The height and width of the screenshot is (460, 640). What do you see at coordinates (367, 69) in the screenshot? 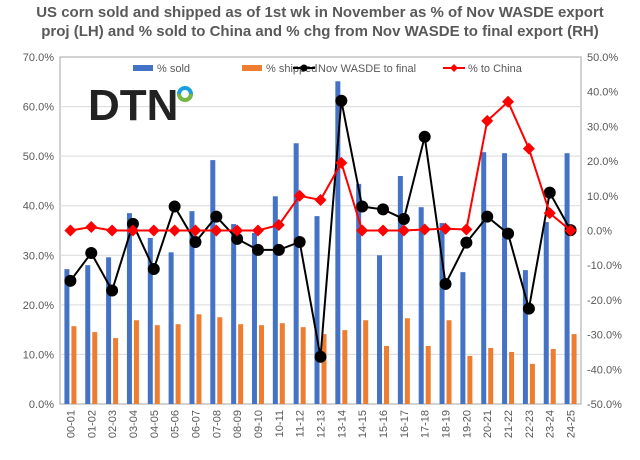
I see `legend-label: Nov WASDE to final` at bounding box center [367, 69].